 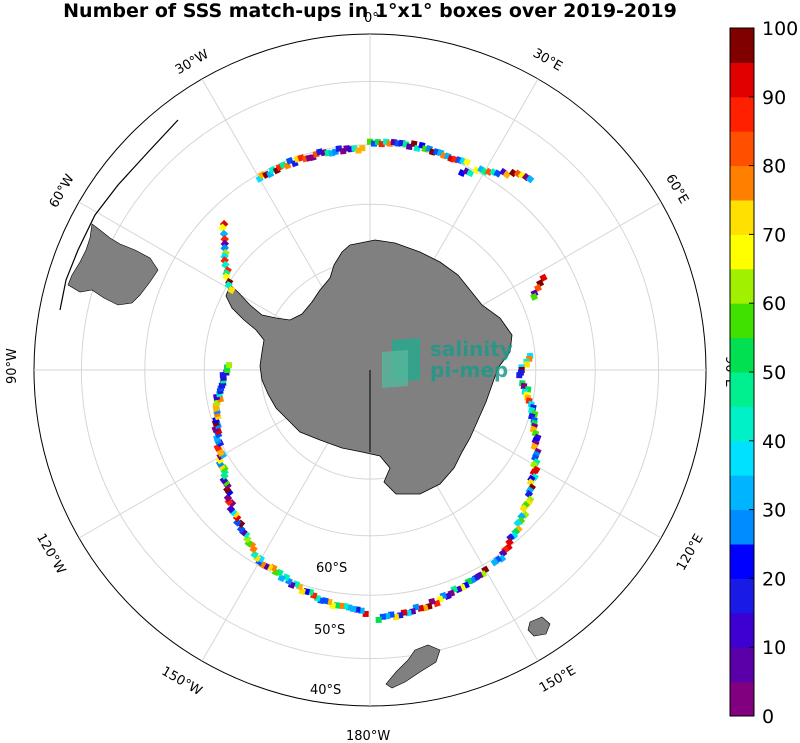 I want to click on colorbar-tick-label: 90, so click(x=774, y=98).